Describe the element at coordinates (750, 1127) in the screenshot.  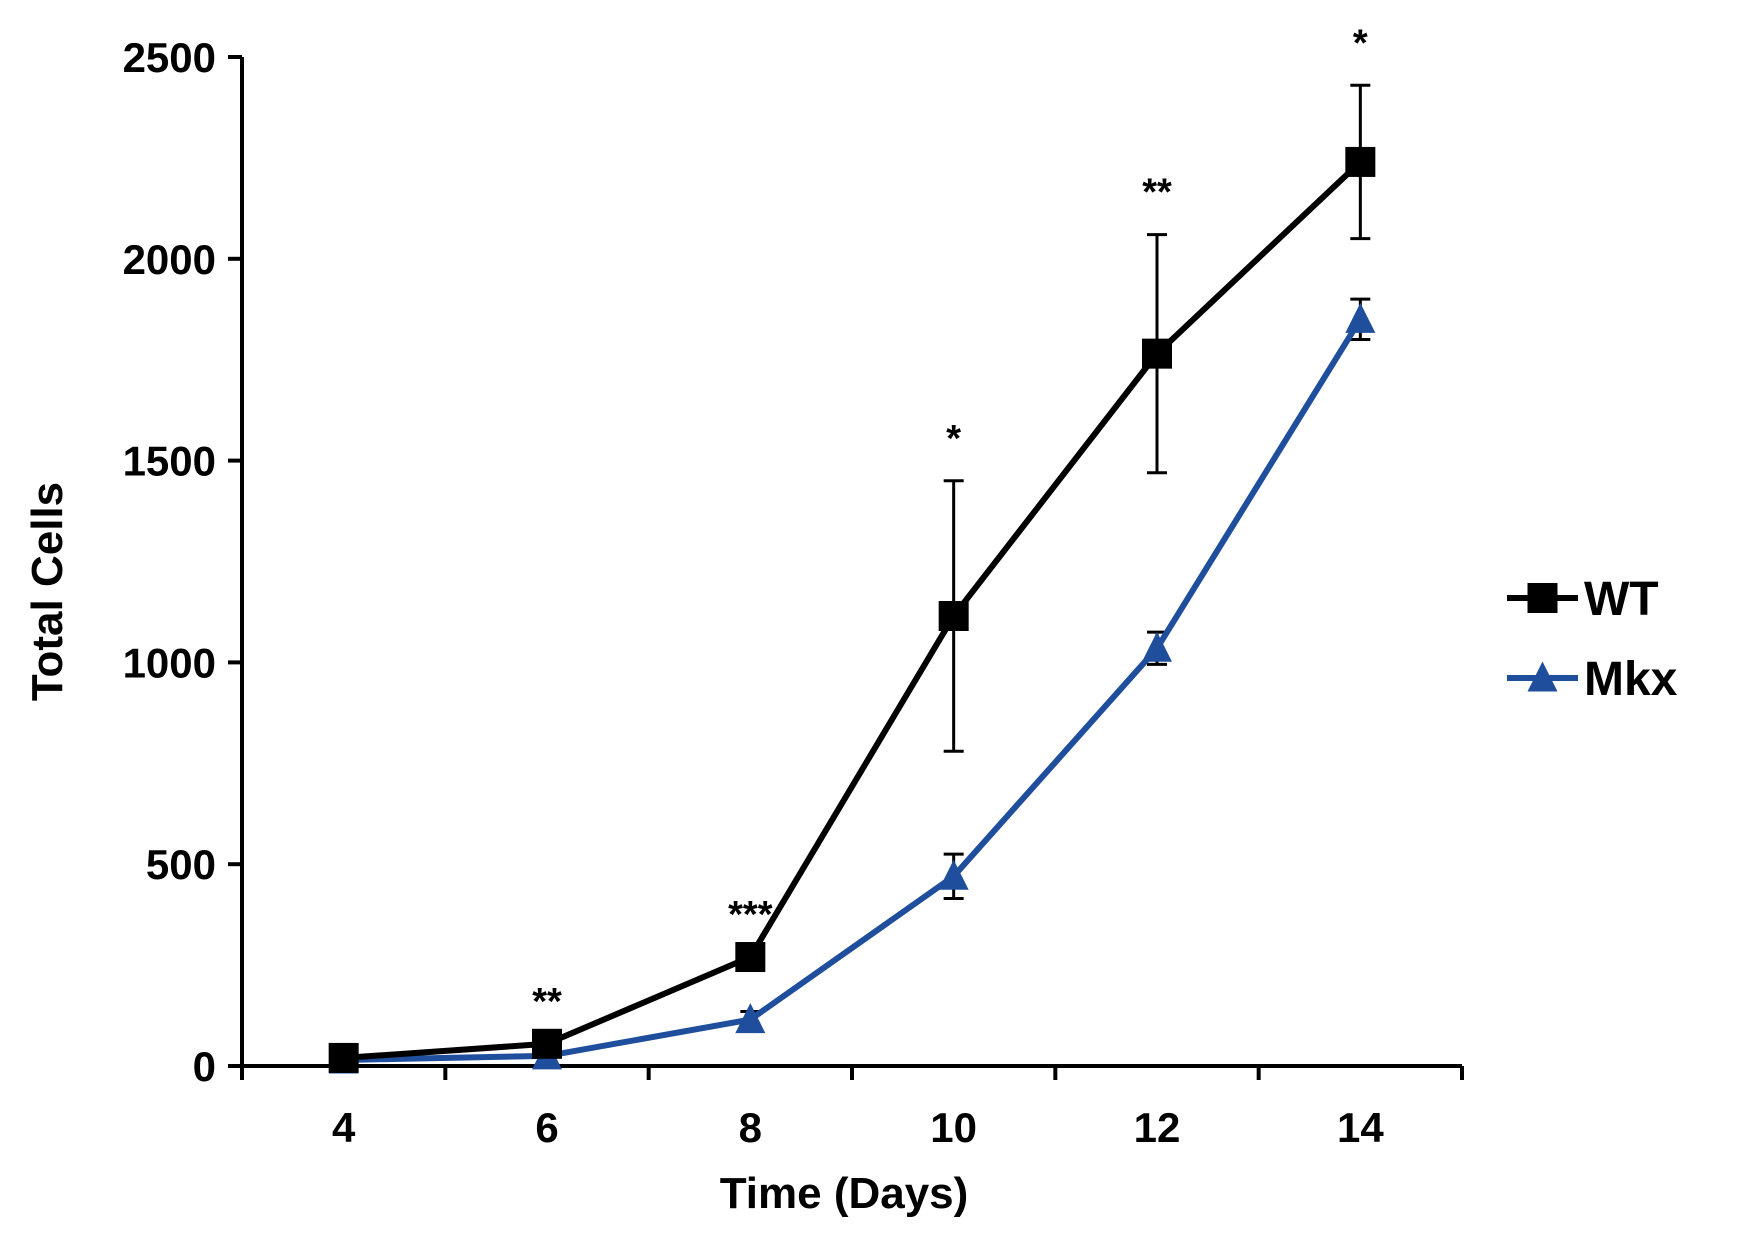
I see `x-tick-label: 8` at that location.